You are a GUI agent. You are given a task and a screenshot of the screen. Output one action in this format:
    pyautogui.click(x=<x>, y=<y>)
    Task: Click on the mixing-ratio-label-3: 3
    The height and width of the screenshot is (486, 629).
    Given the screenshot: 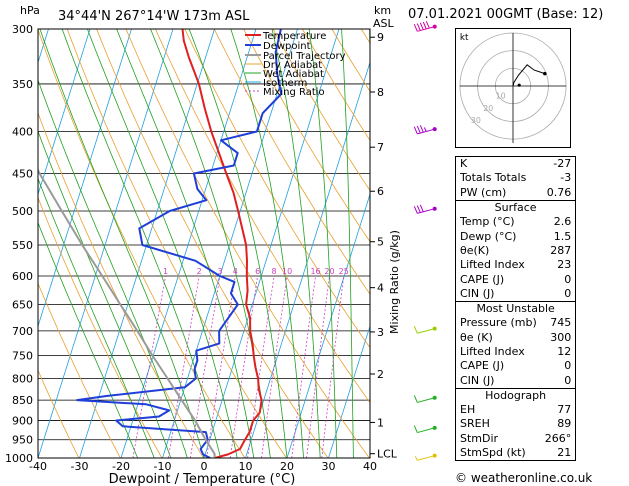 What is the action you would take?
    pyautogui.click(x=219, y=271)
    